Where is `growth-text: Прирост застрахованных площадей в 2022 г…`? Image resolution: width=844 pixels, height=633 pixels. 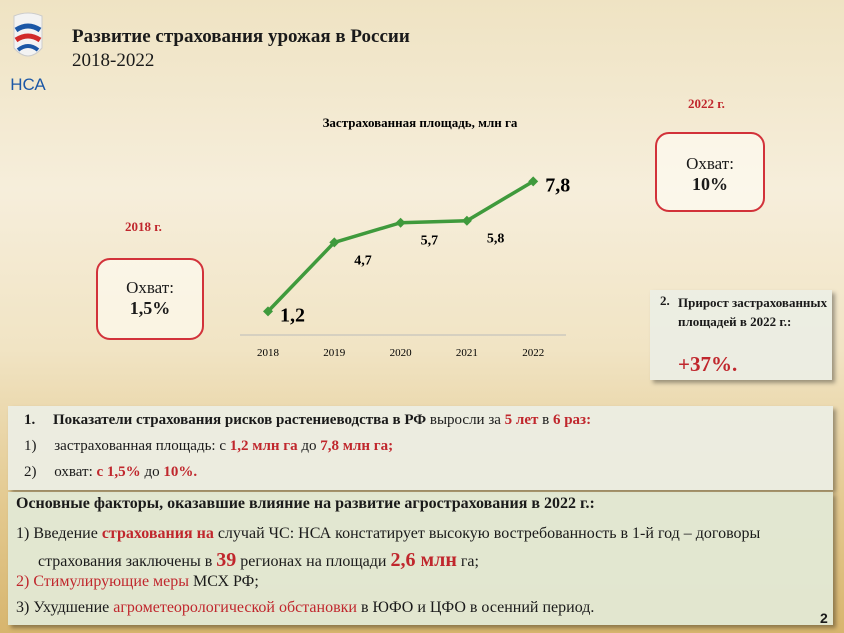
growth-text: Прирост застрахованных площадей в 2022 г… is located at coordinates (753, 312).